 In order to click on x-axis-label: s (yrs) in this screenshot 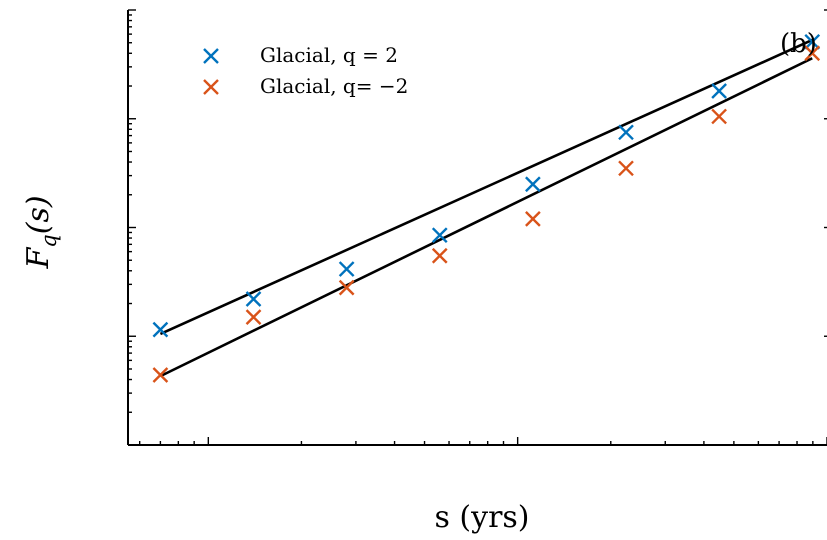, I will do `click(481, 517)`.